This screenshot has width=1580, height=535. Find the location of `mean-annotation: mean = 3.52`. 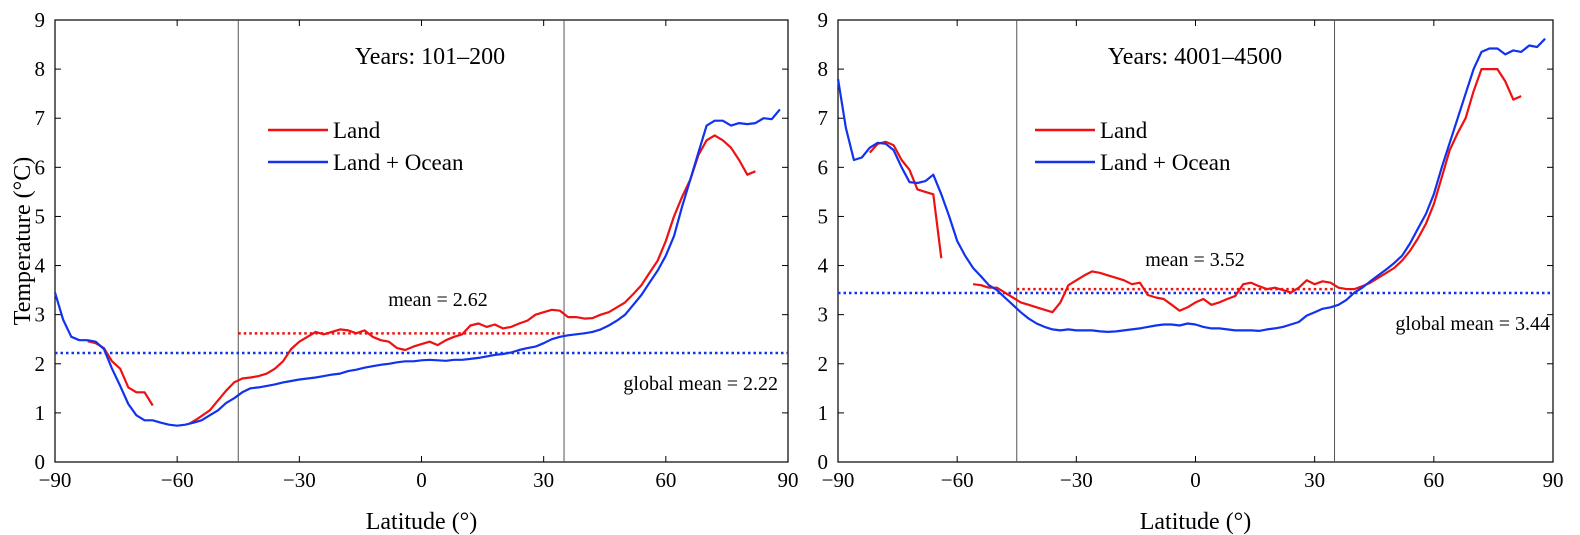

mean-annotation: mean = 3.52 is located at coordinates (1195, 260).